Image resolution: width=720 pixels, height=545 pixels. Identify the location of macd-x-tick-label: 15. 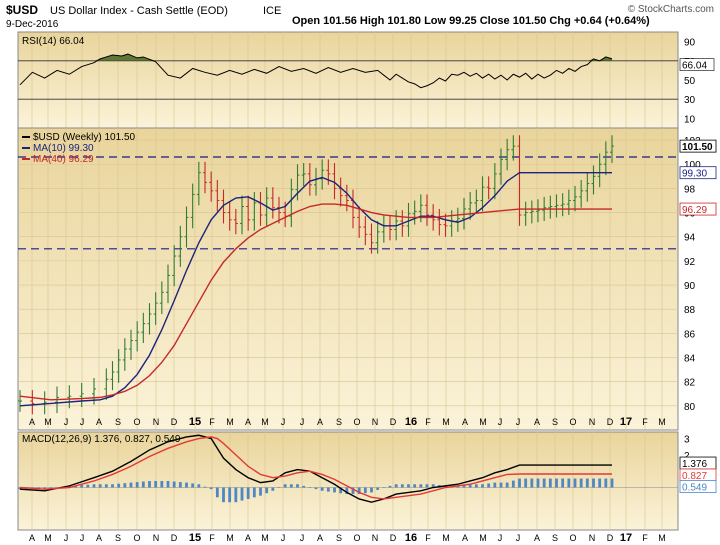
(195, 538).